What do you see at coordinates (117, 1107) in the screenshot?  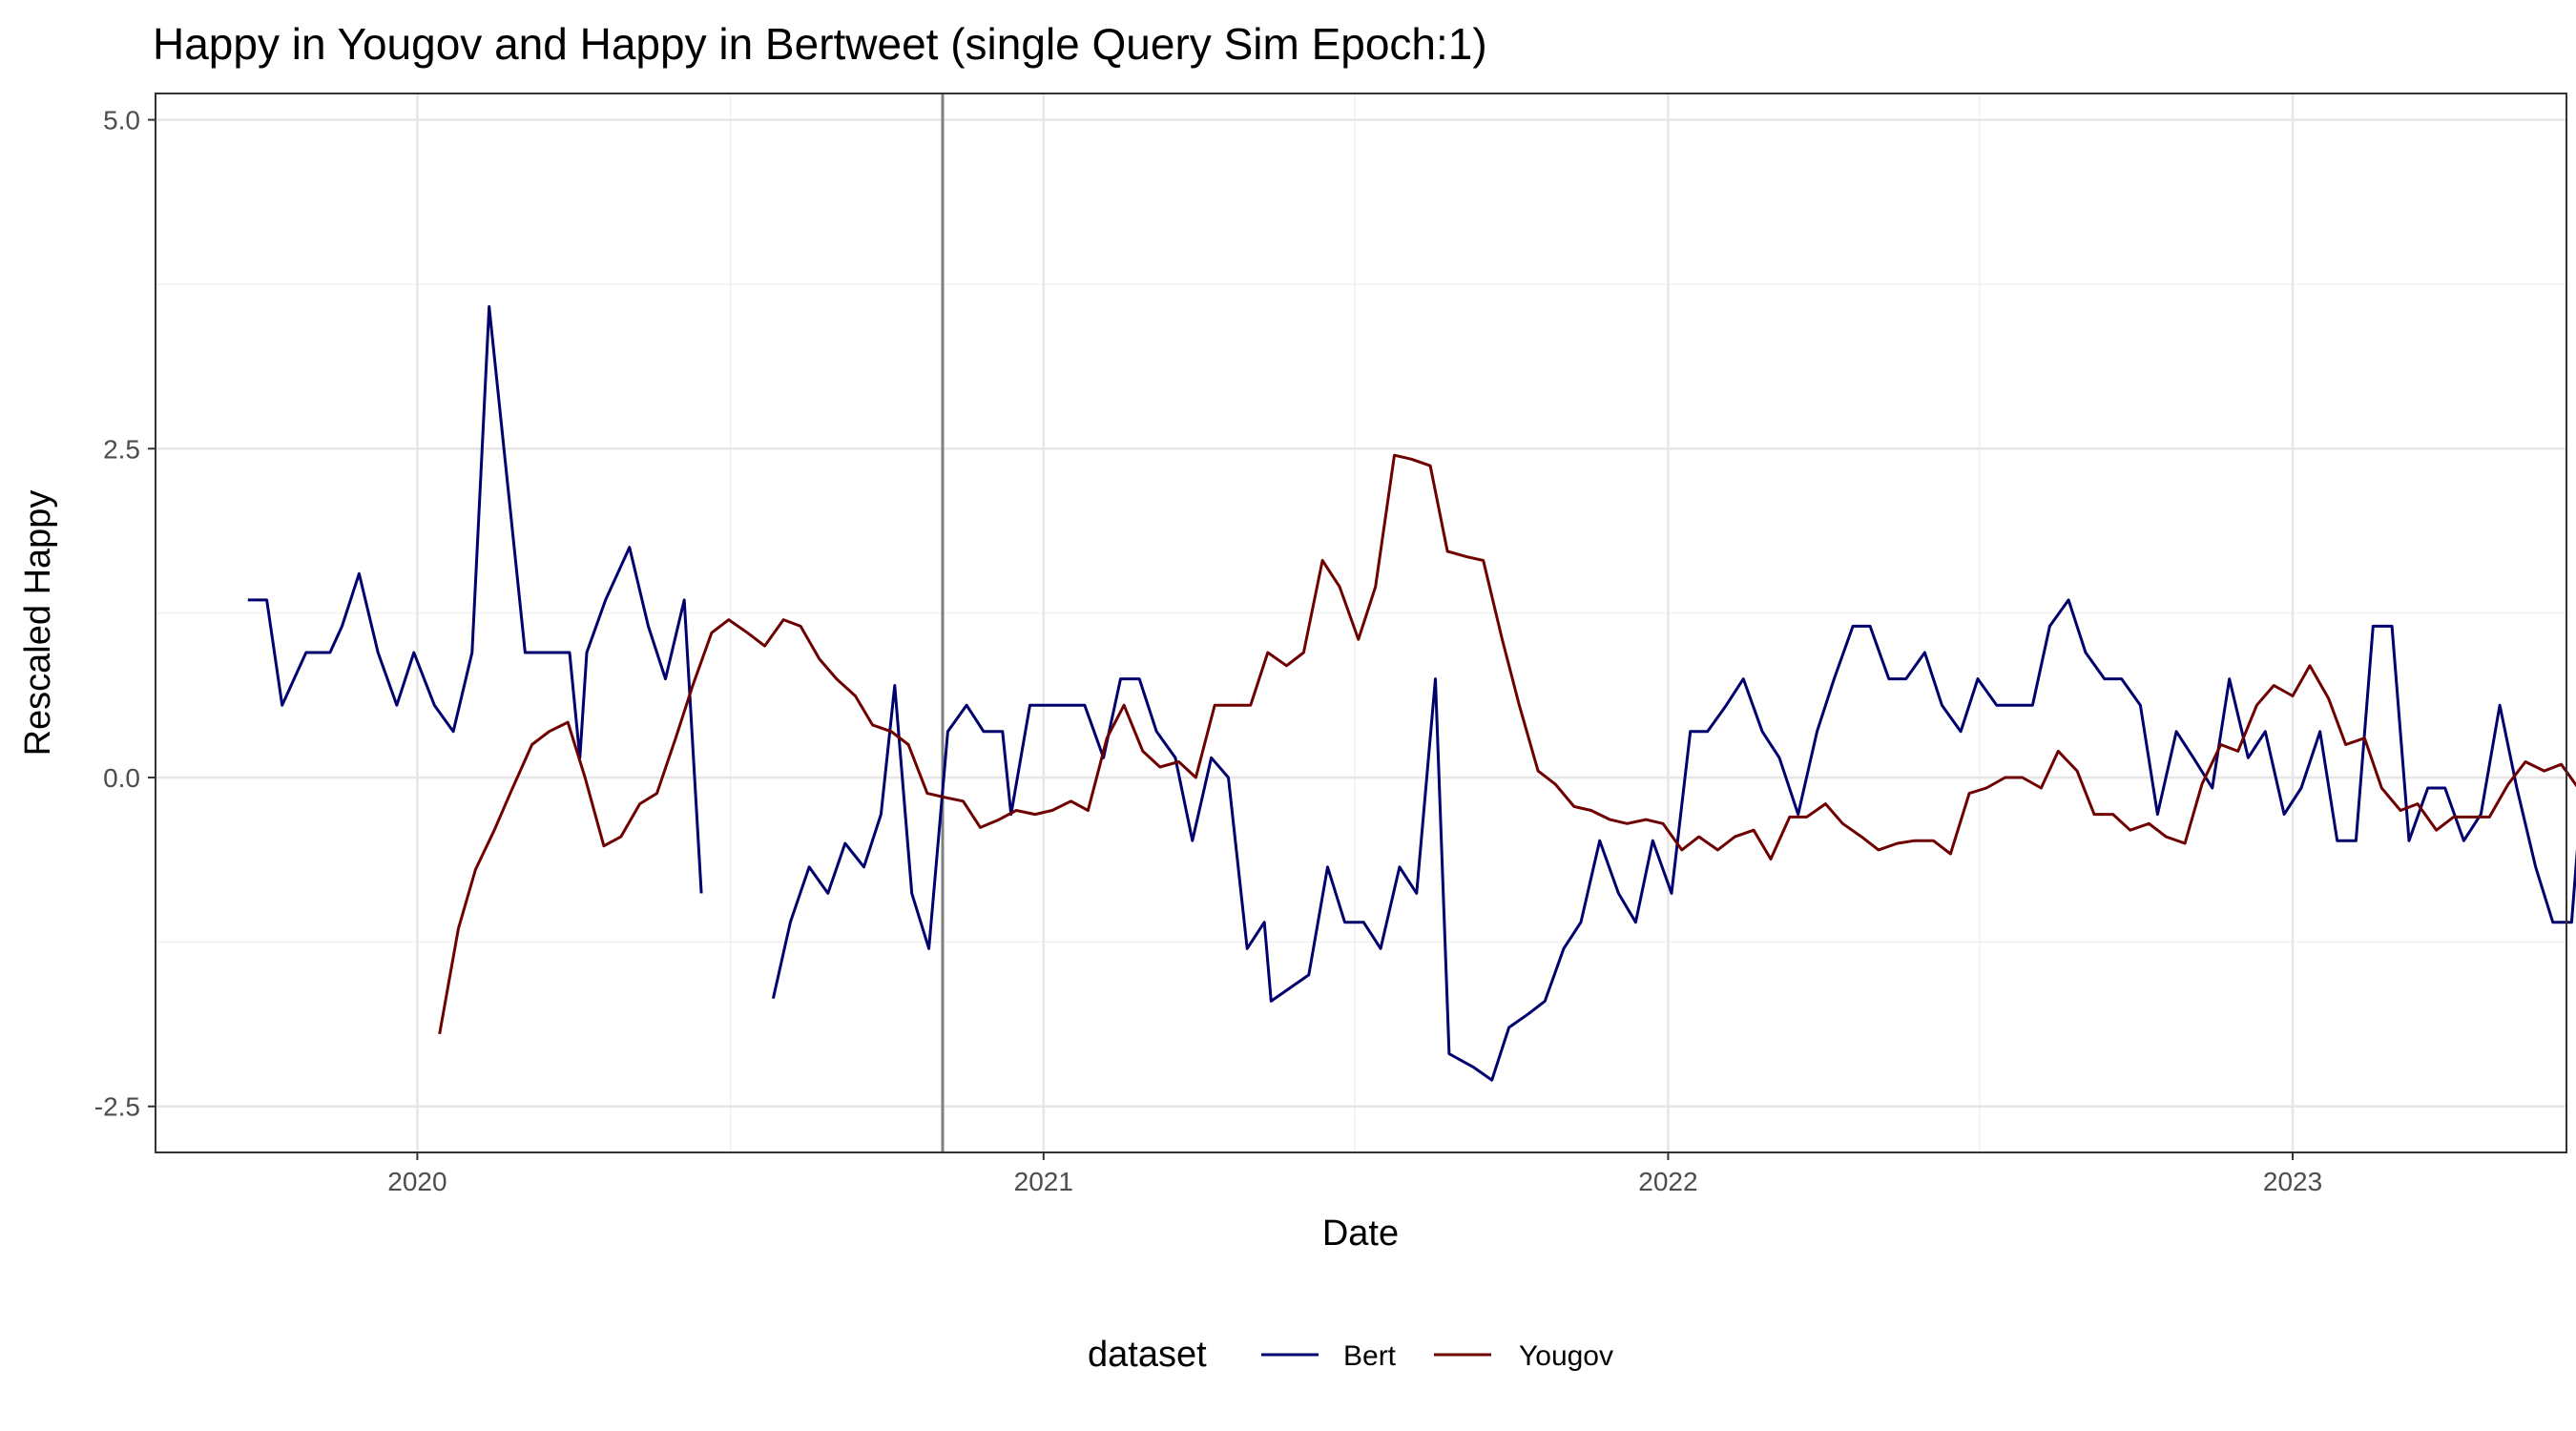 I see `y-tick-label: -2.5` at bounding box center [117, 1107].